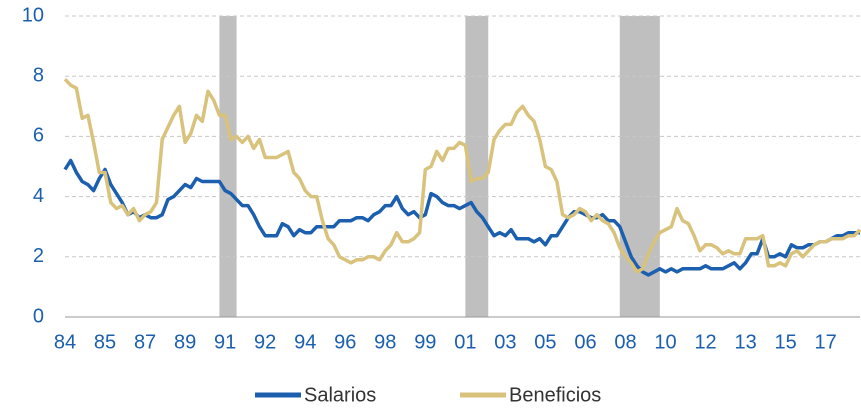 This screenshot has height=419, width=861. Describe the element at coordinates (585, 342) in the screenshot. I see `x-tick-label: 06` at that location.